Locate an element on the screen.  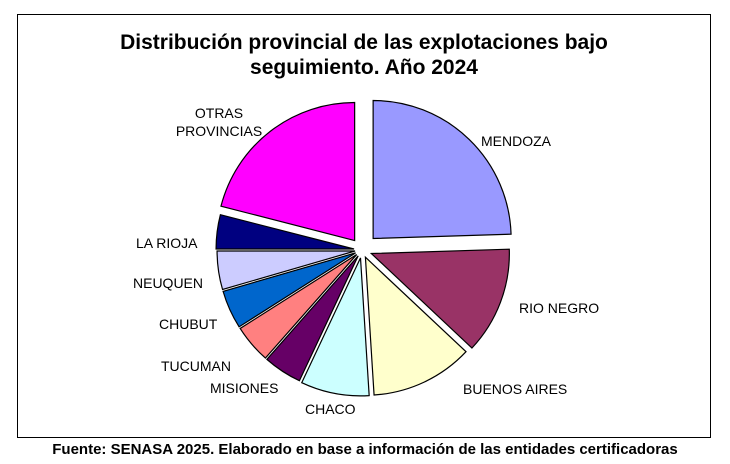
pie-slice-buenos-aires is located at coordinates (415, 325).